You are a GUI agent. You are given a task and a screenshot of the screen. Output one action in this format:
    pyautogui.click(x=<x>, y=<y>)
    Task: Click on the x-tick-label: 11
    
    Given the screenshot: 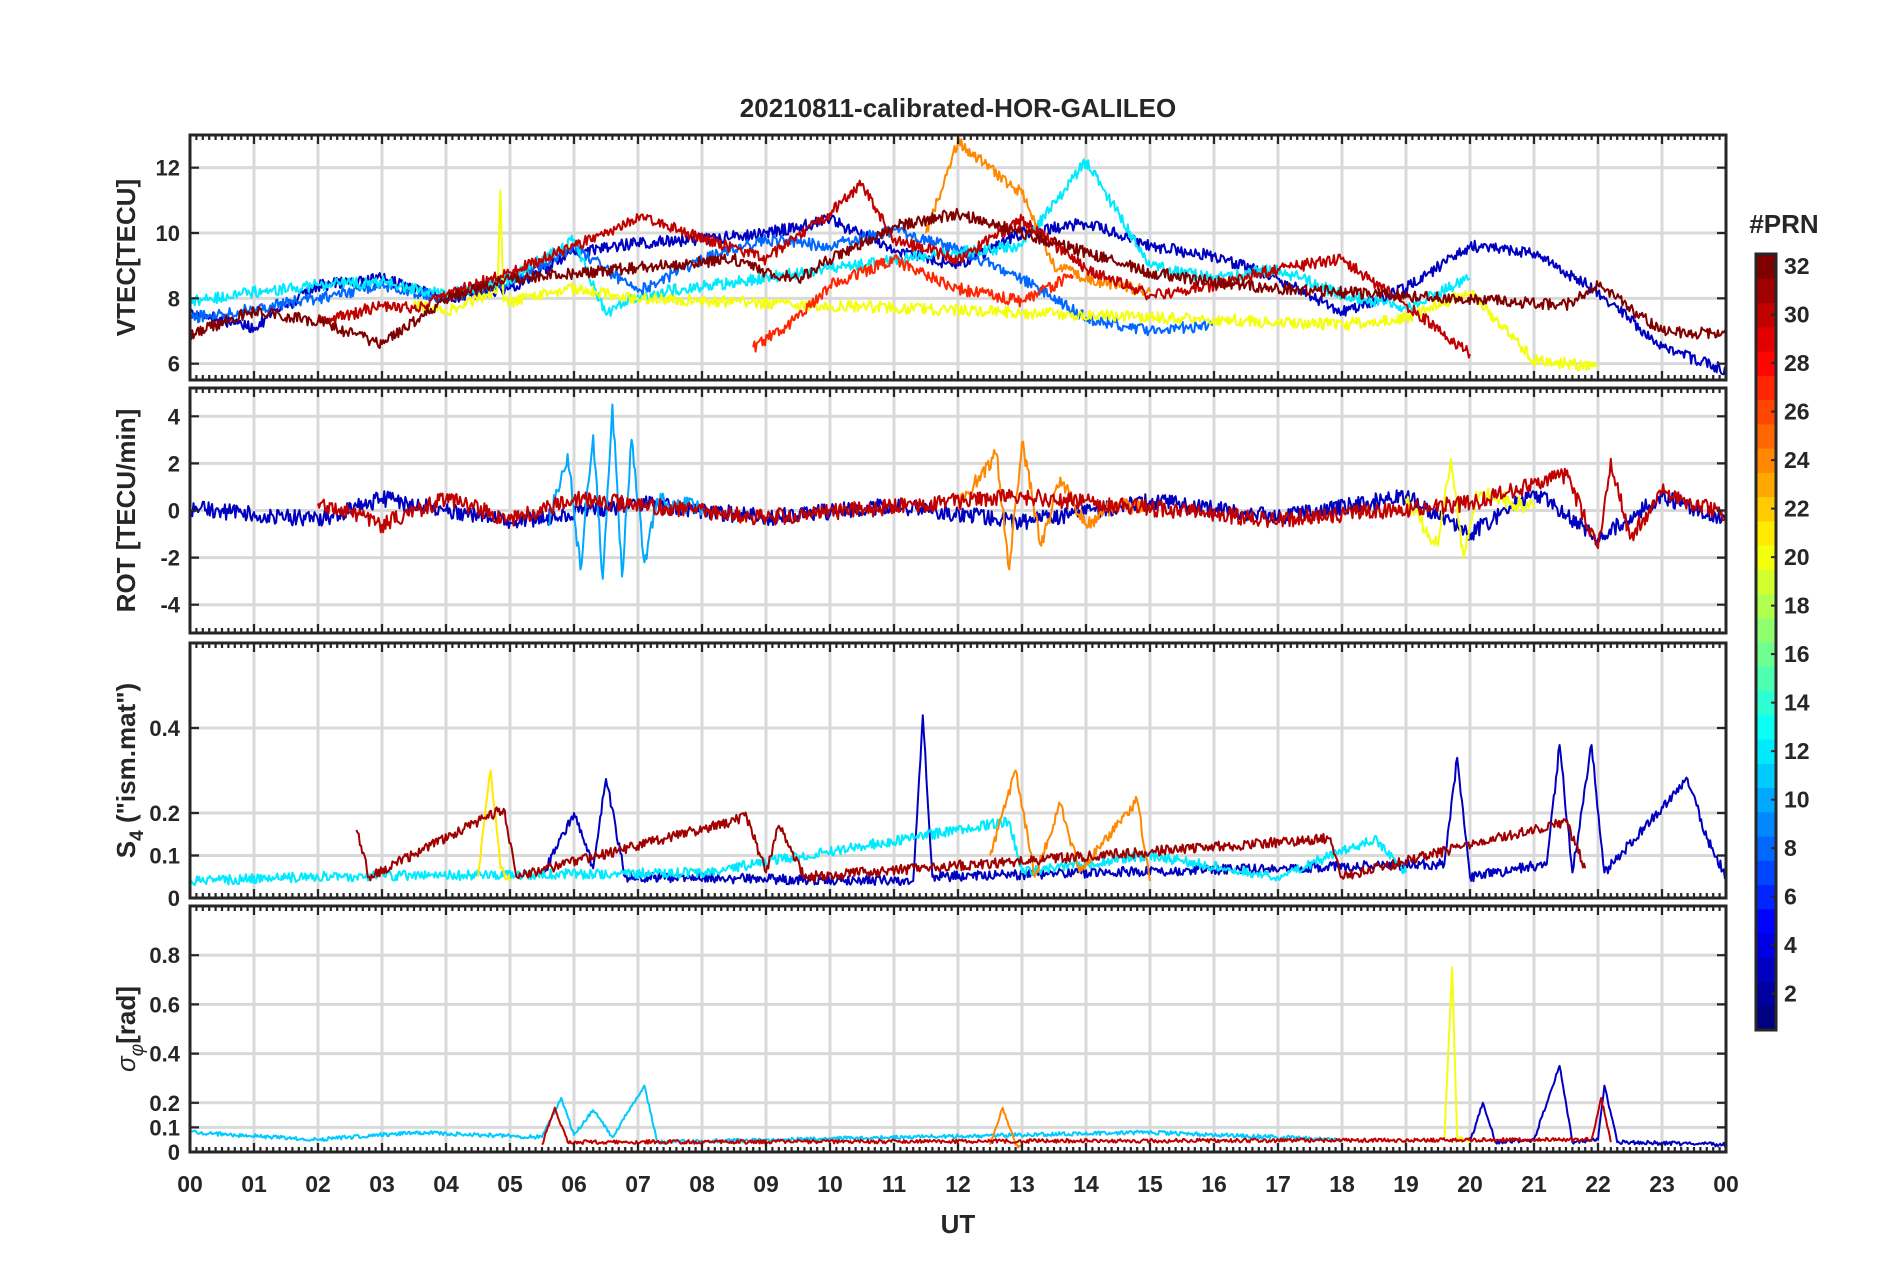 What is the action you would take?
    pyautogui.click(x=894, y=1184)
    